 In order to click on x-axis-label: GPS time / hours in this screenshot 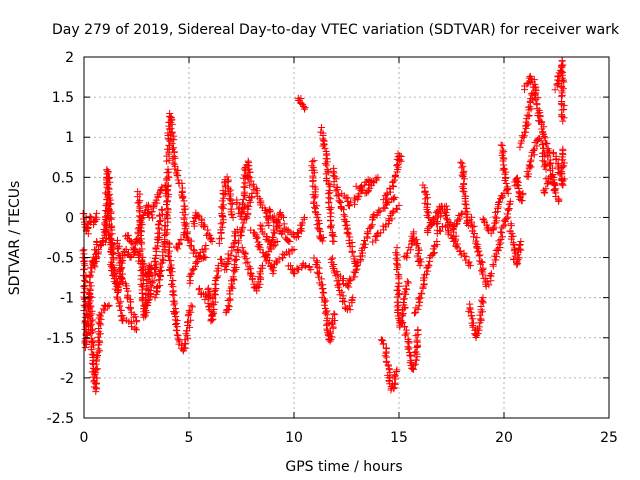, I will do `click(343, 467)`.